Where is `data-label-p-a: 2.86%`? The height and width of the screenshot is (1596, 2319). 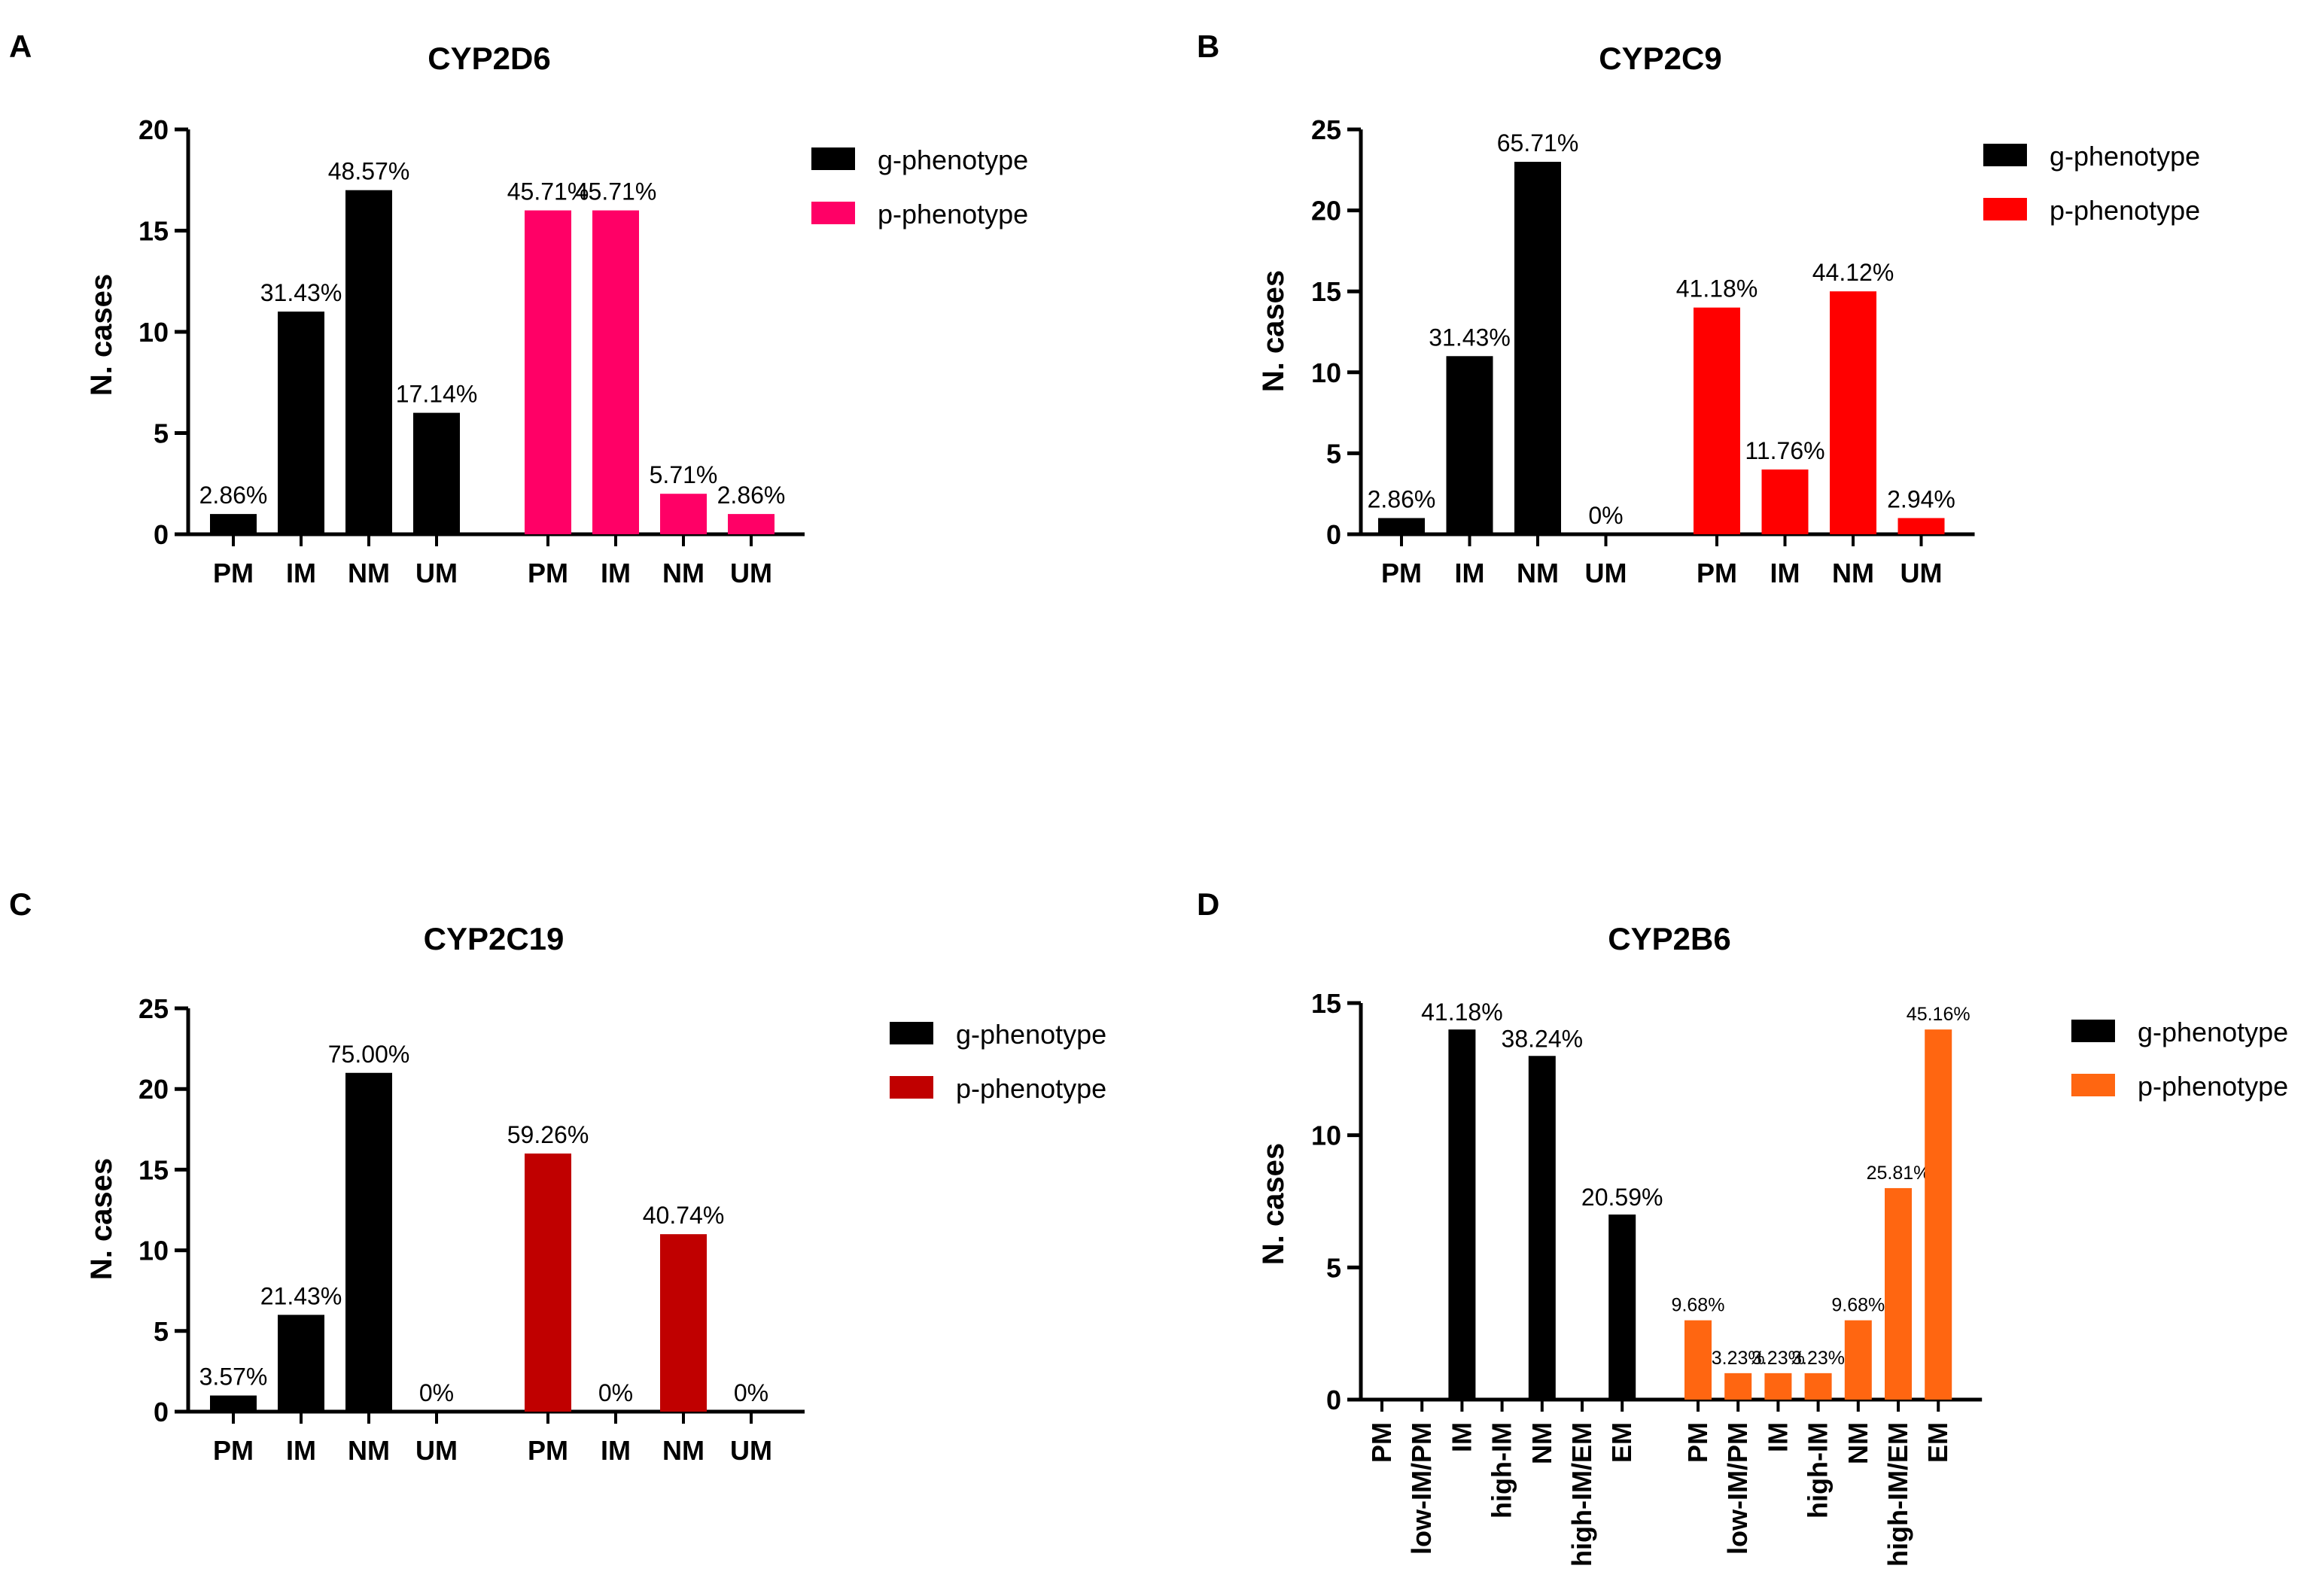
data-label-p-a: 2.86% is located at coordinates (751, 495).